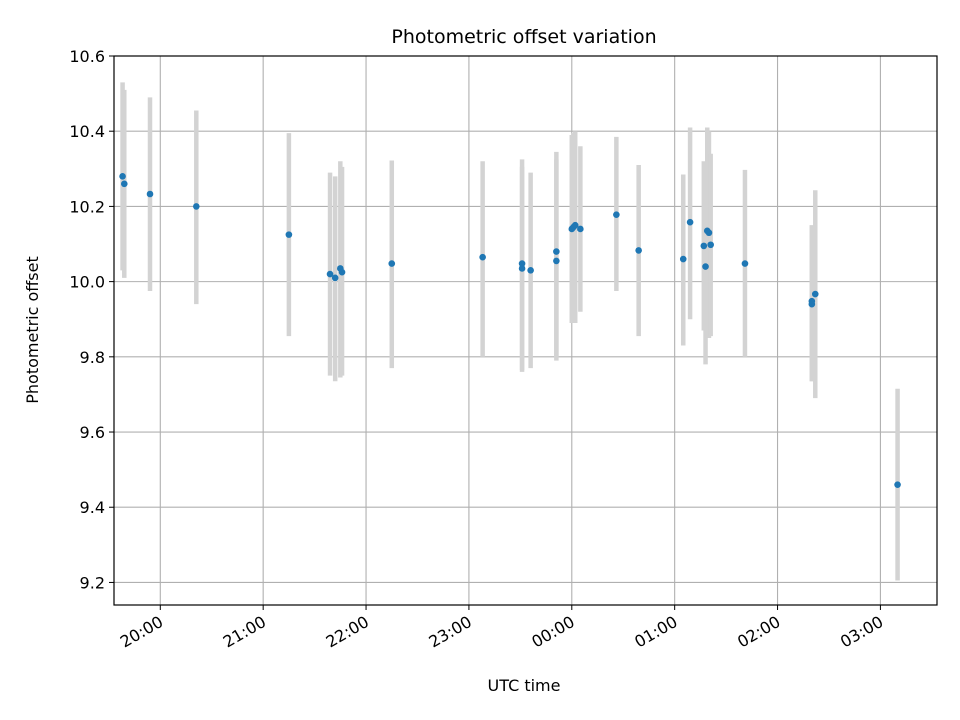 Image resolution: width=960 pixels, height=720 pixels. Describe the element at coordinates (32, 330) in the screenshot. I see `y-axis-label: Photometric offset` at that location.